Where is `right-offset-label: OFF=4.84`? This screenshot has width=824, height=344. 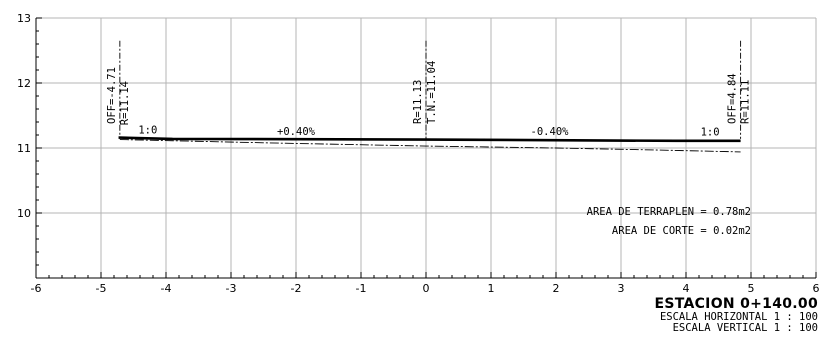
right-offset-label: OFF=4.84 is located at coordinates (733, 98).